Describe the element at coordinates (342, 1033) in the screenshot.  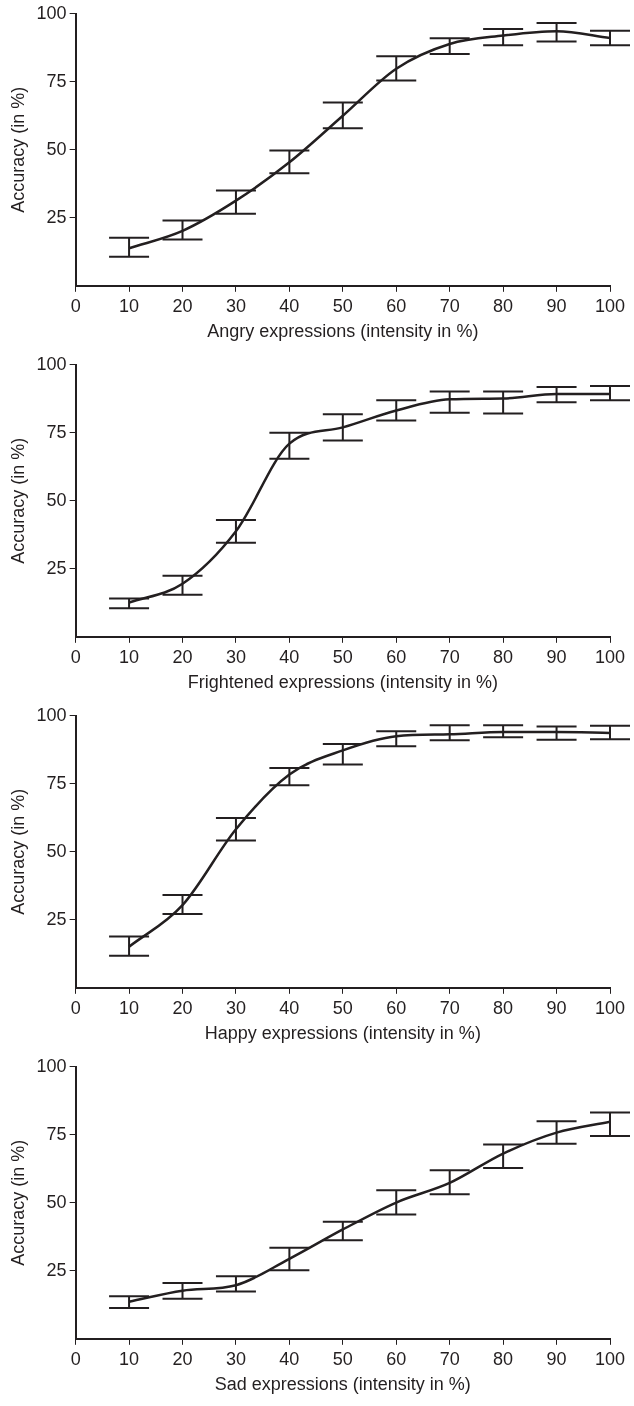
I see `x-axis-title: Happy expressions (intensity in %)` at that location.